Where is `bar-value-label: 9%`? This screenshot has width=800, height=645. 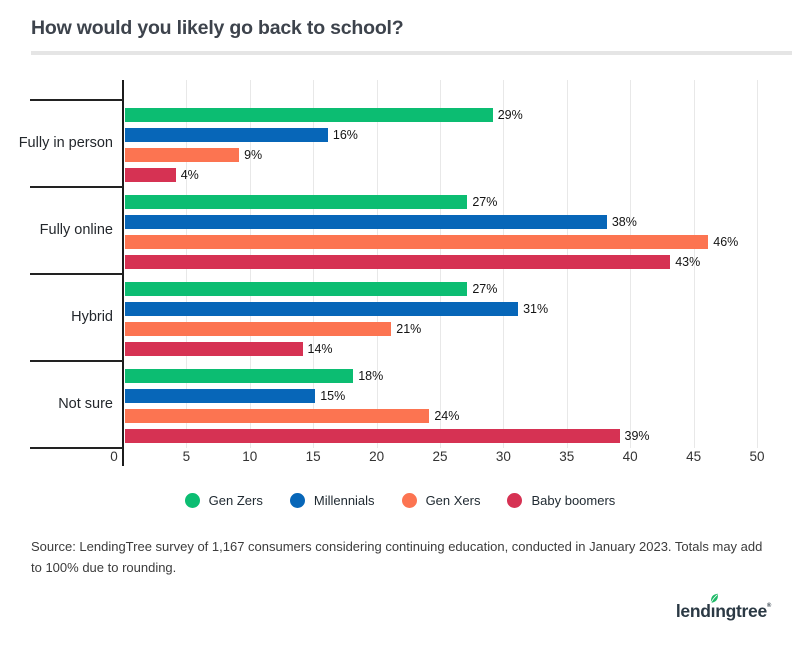
bar-value-label: 9% is located at coordinates (253, 155).